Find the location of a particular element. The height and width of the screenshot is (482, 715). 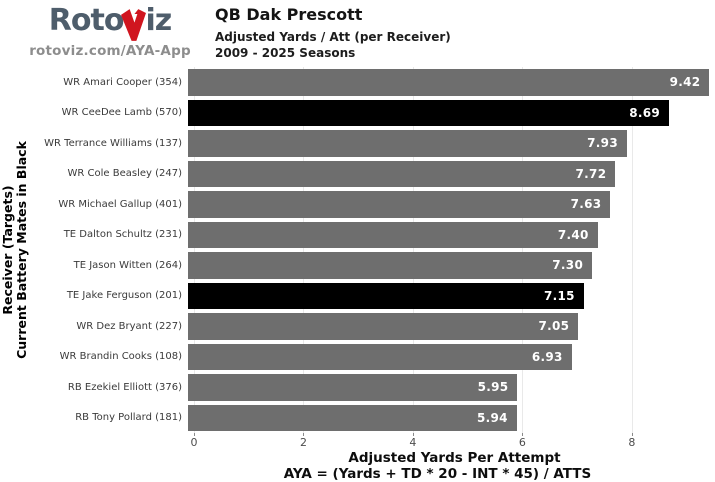

logo-text-left: Roto is located at coordinates (86, 20).